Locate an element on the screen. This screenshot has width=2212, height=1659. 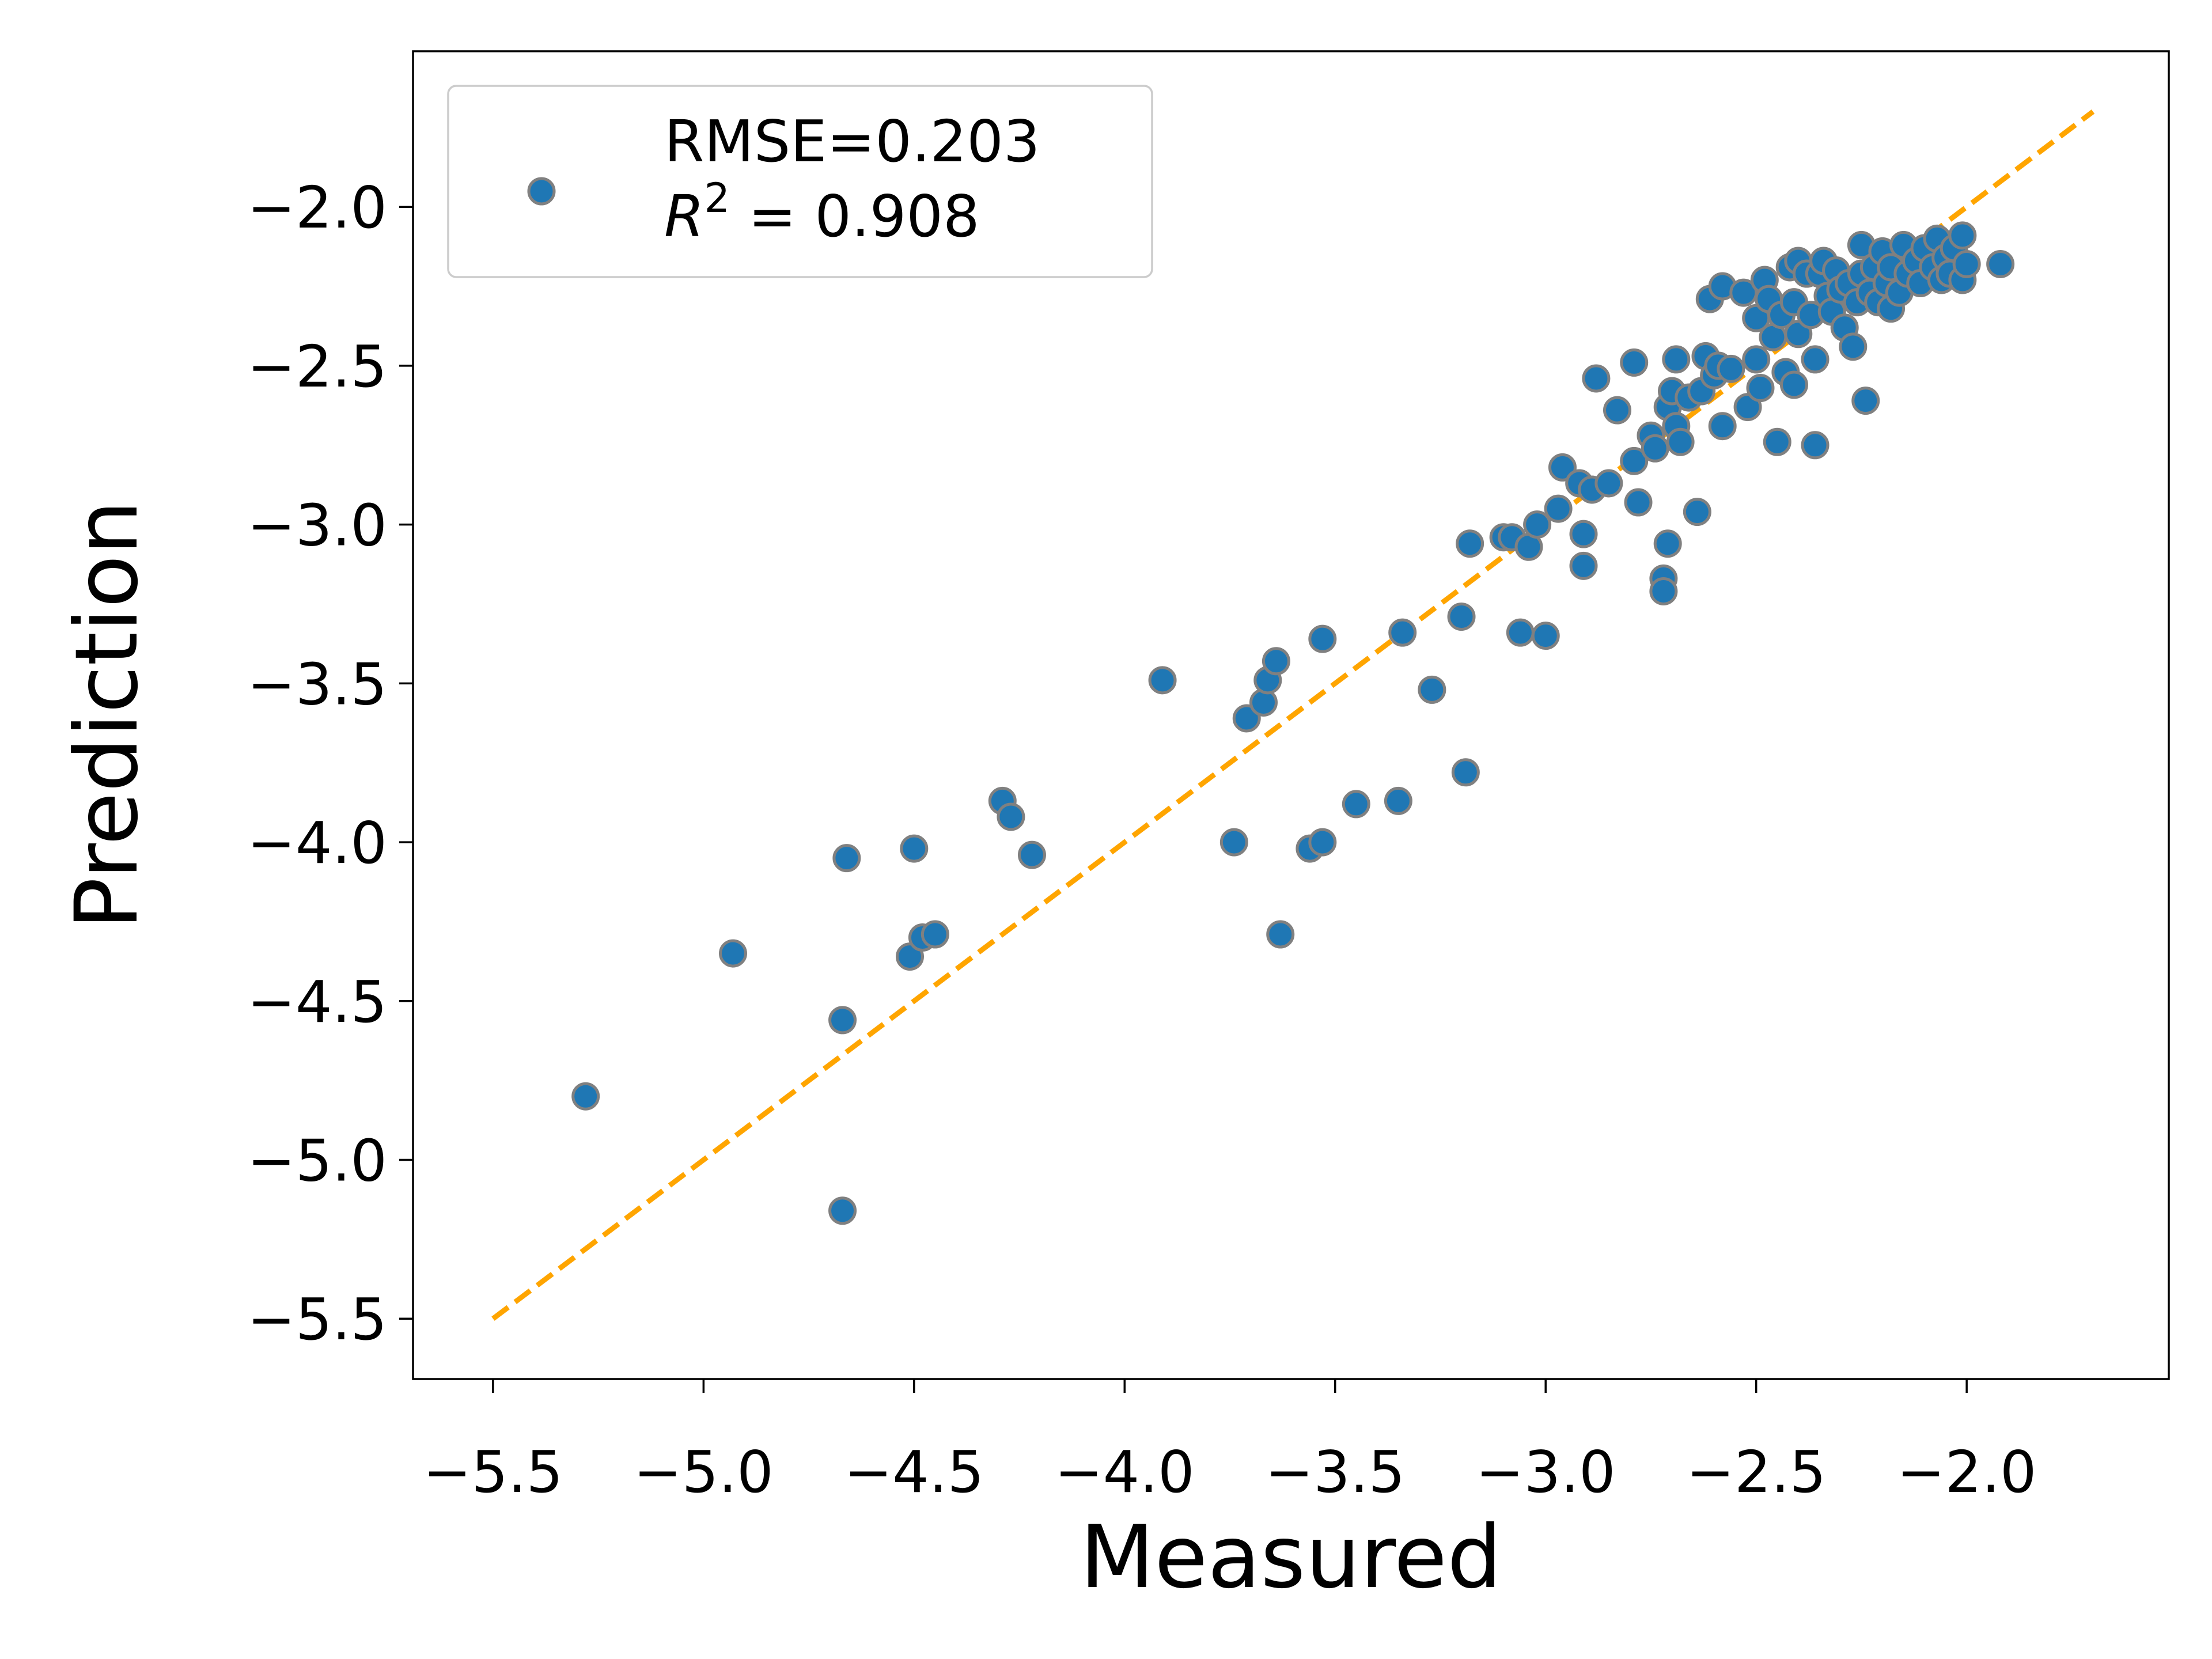
x-tick-label: −4.0 is located at coordinates (1125, 1472).